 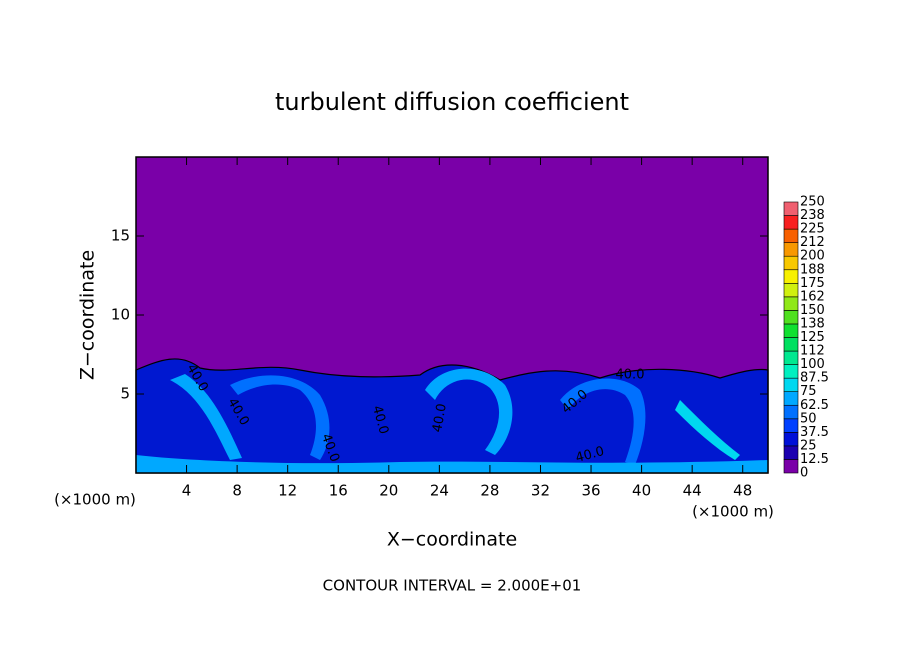 What do you see at coordinates (489, 491) in the screenshot?
I see `x-tick-label: 28` at bounding box center [489, 491].